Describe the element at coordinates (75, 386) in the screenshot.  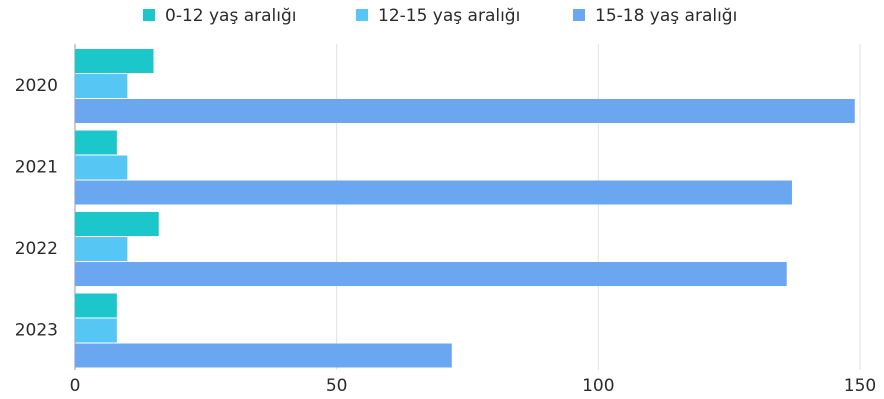
I see `x-tick-label: 0` at that location.